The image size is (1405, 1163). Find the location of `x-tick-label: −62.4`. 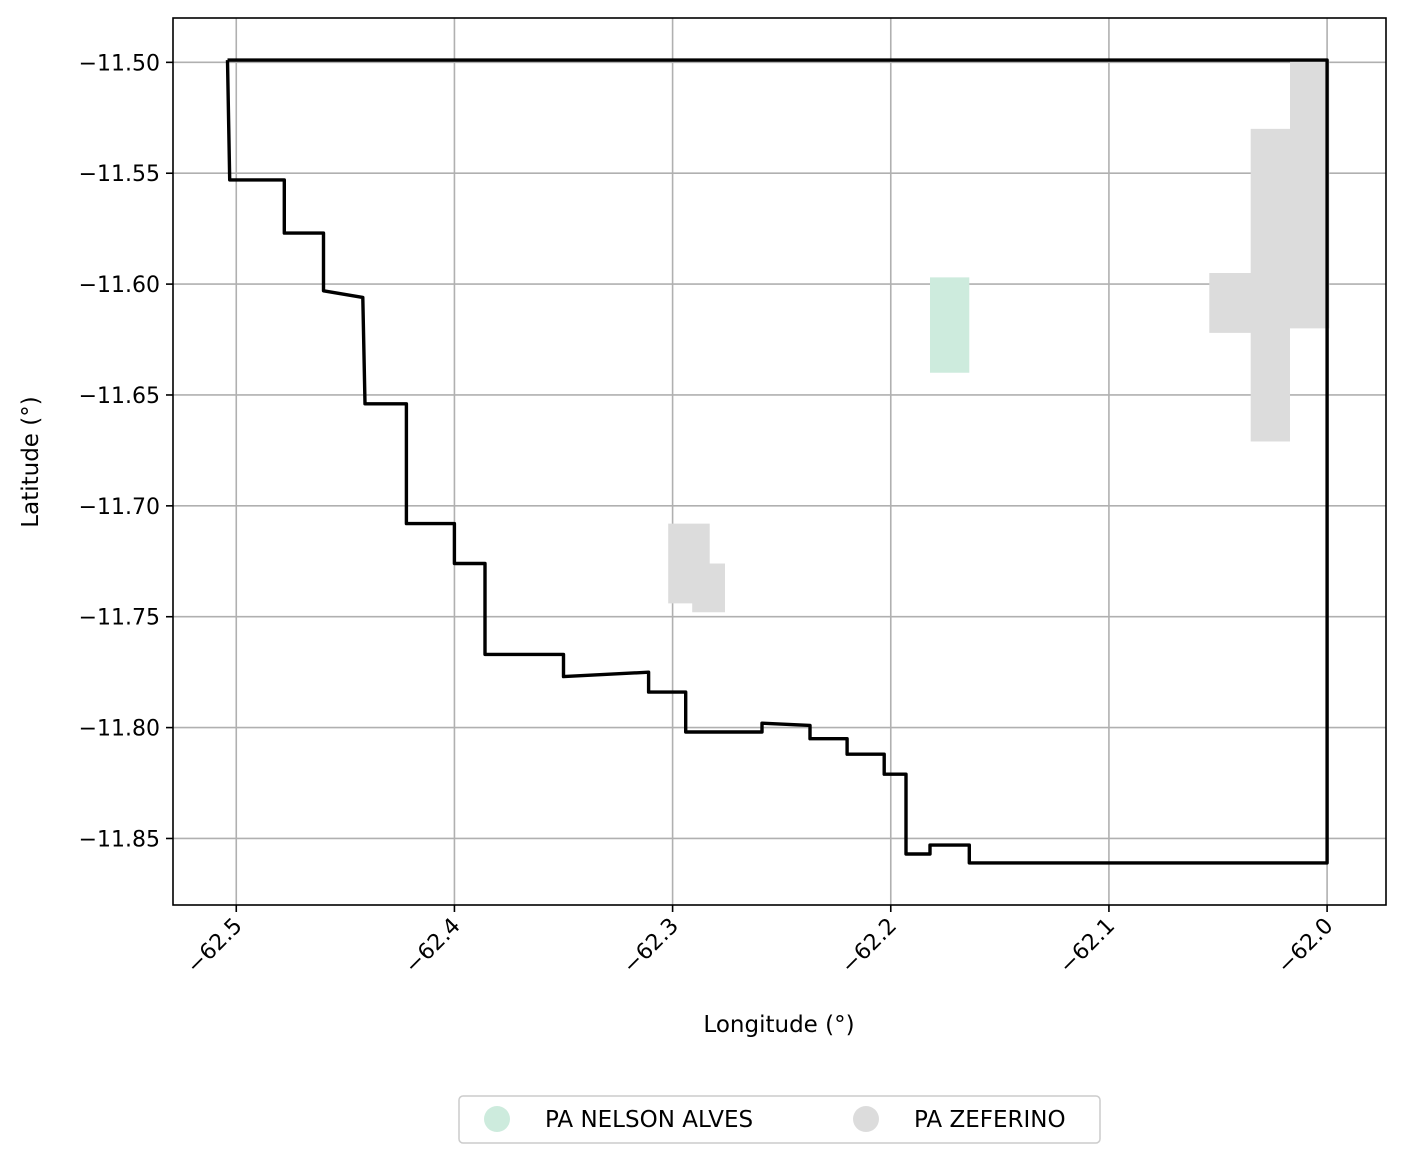

x-tick-label: −62.4 is located at coordinates (432, 946).